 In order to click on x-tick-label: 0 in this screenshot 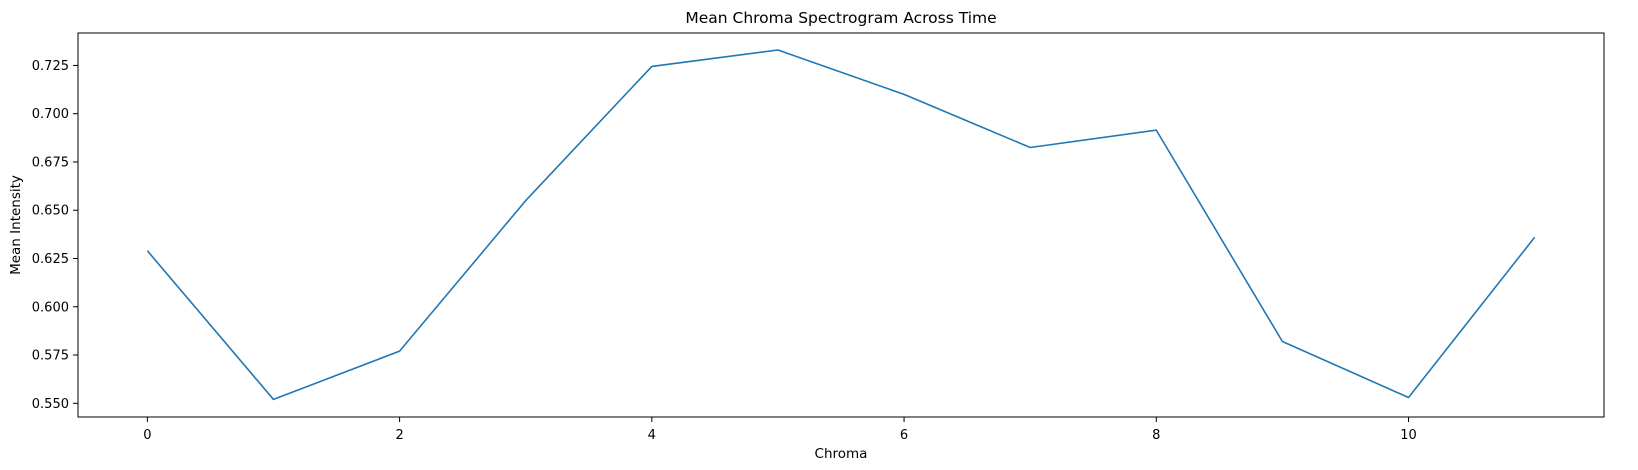, I will do `click(147, 435)`.